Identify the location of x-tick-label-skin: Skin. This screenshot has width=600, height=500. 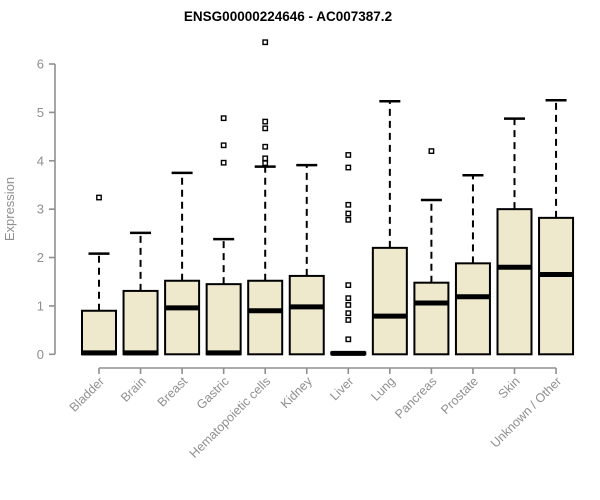
(509, 387).